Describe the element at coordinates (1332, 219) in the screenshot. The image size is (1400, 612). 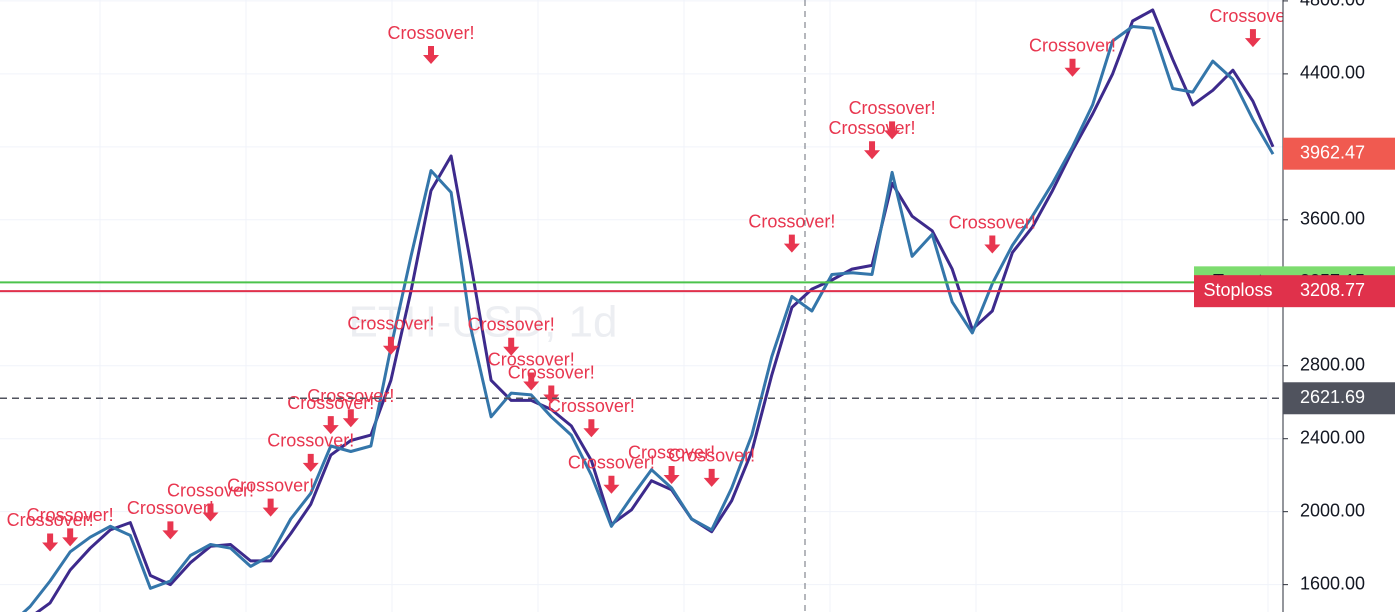
I see `y-tick-label: 3600.00` at that location.